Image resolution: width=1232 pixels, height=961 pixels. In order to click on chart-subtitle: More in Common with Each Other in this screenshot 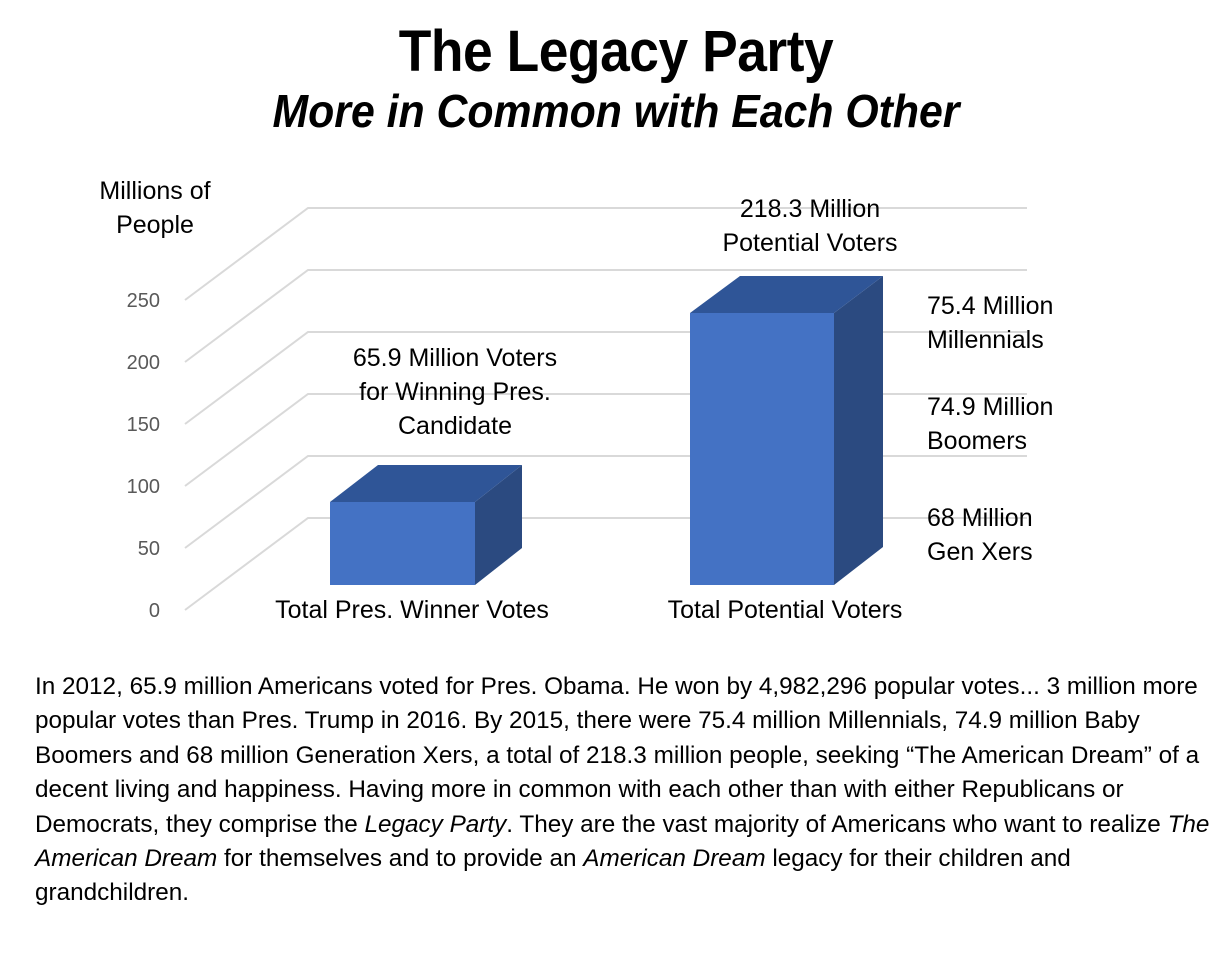, I will do `click(616, 111)`.